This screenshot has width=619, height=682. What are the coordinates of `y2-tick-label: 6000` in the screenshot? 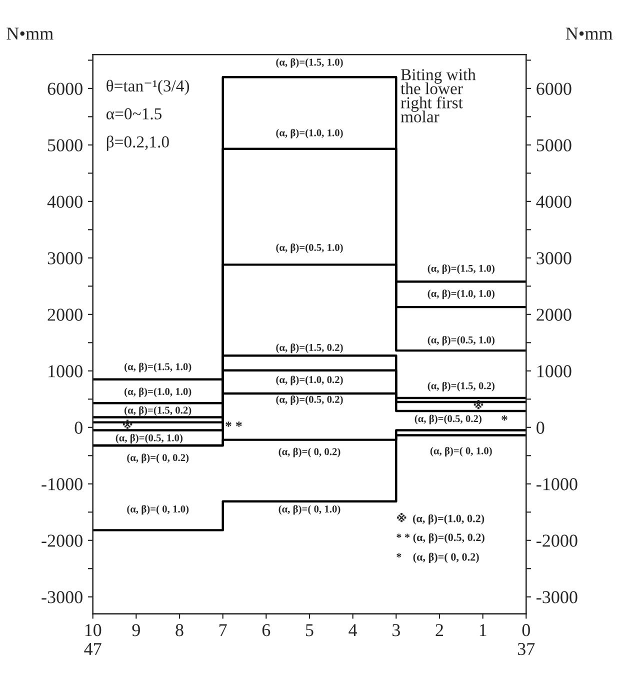 It's located at (554, 88).